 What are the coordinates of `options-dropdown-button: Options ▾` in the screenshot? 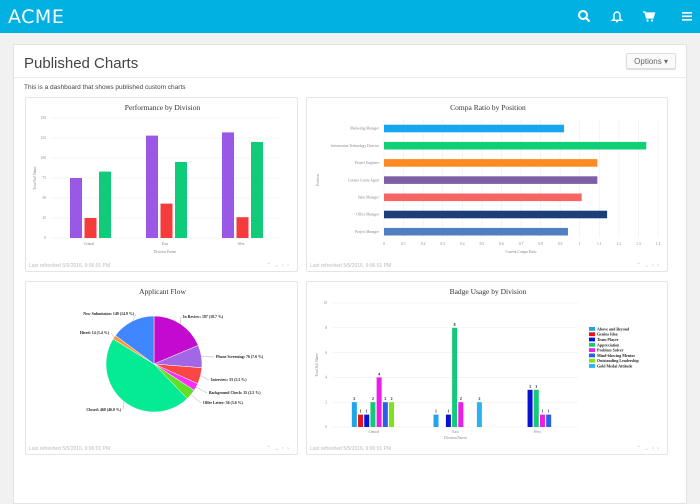 It's located at (651, 61).